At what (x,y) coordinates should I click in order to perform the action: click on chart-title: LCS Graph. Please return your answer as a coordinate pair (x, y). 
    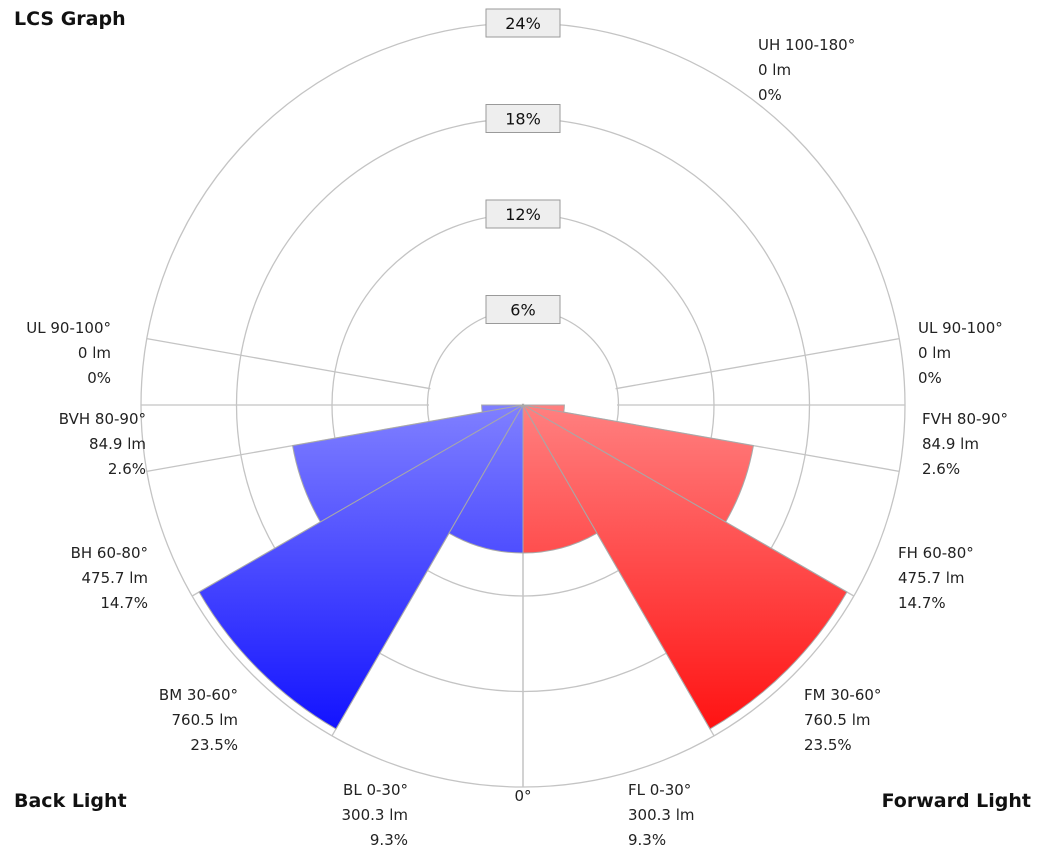
    Looking at the image, I should click on (70, 19).